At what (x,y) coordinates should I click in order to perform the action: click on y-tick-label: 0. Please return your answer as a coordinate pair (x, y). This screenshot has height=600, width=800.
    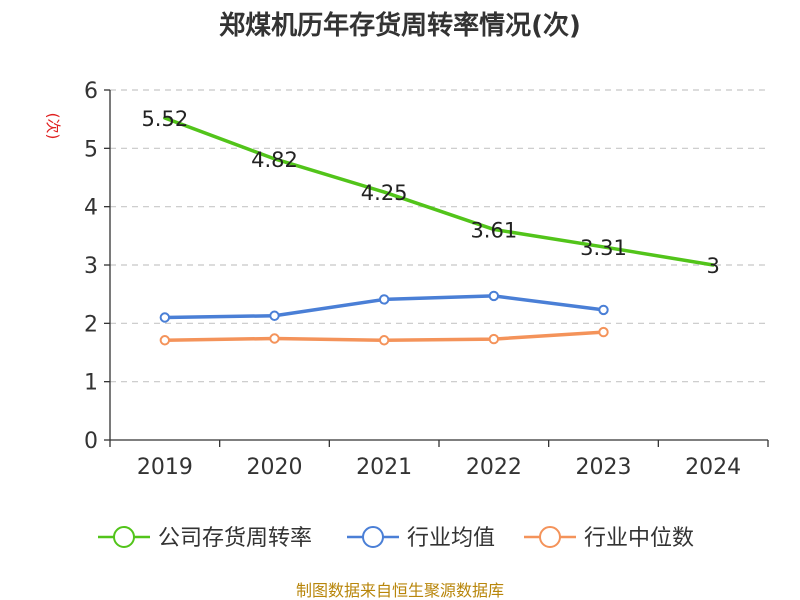
    Looking at the image, I should click on (91, 441).